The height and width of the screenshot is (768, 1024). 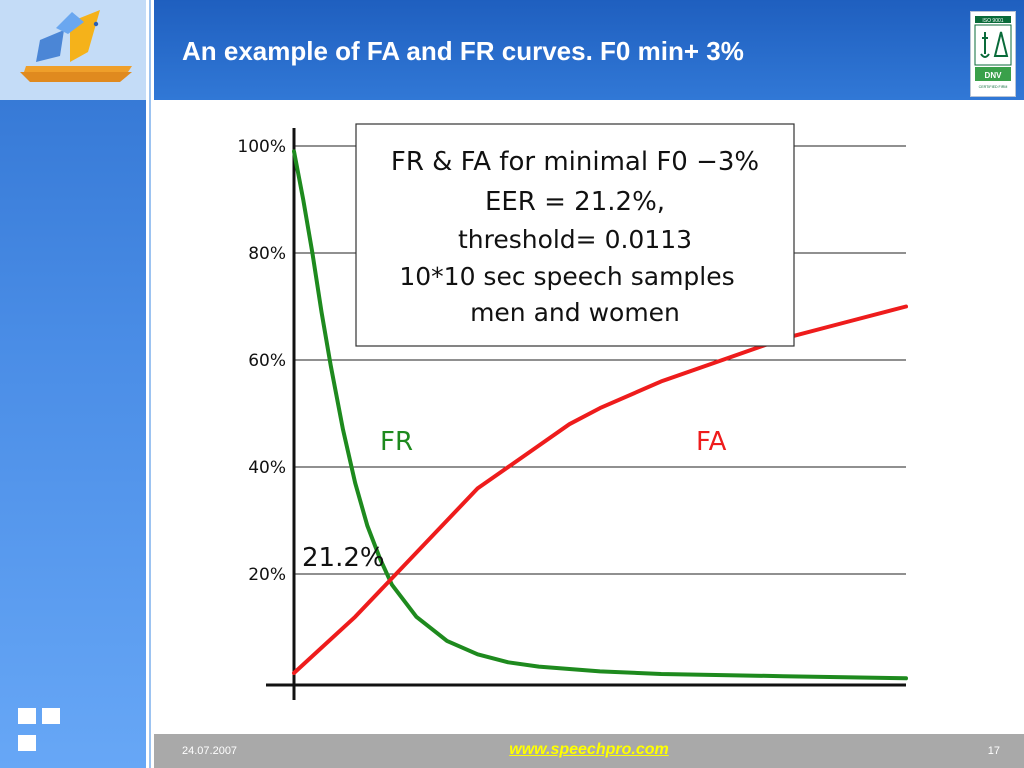 What do you see at coordinates (993, 751) in the screenshot?
I see `page-number: 17` at bounding box center [993, 751].